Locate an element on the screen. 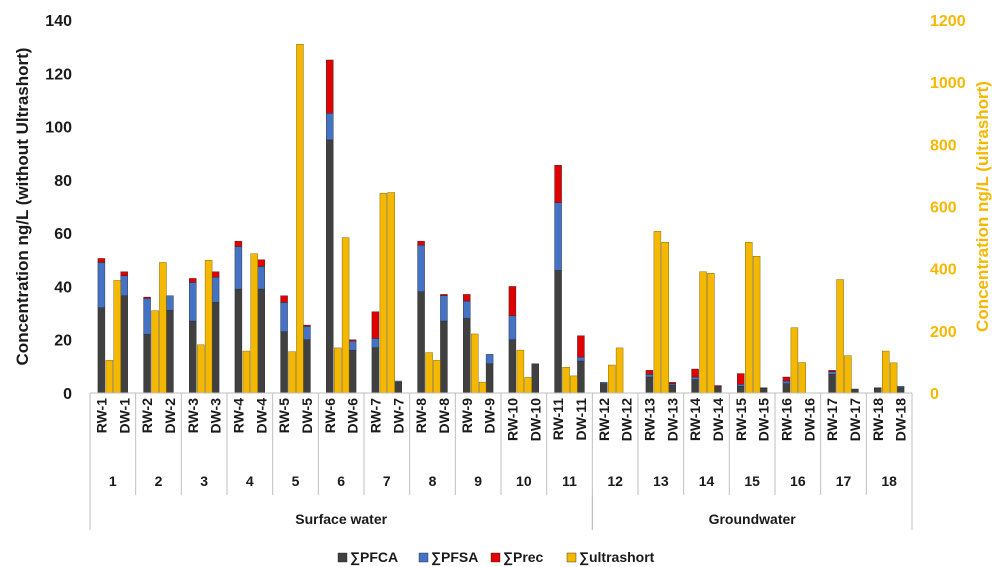 Image resolution: width=992 pixels, height=567 pixels. category-label: DW-5 is located at coordinates (307, 416).